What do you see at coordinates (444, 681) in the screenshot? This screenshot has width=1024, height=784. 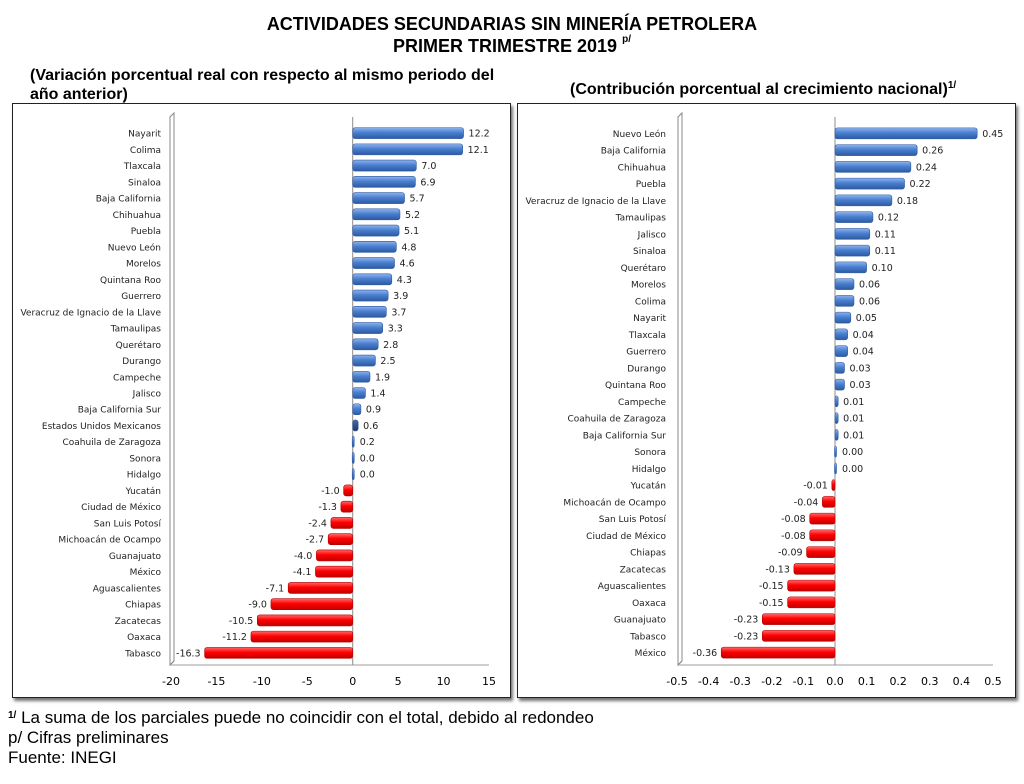 I see `x-tick-label: 10` at bounding box center [444, 681].